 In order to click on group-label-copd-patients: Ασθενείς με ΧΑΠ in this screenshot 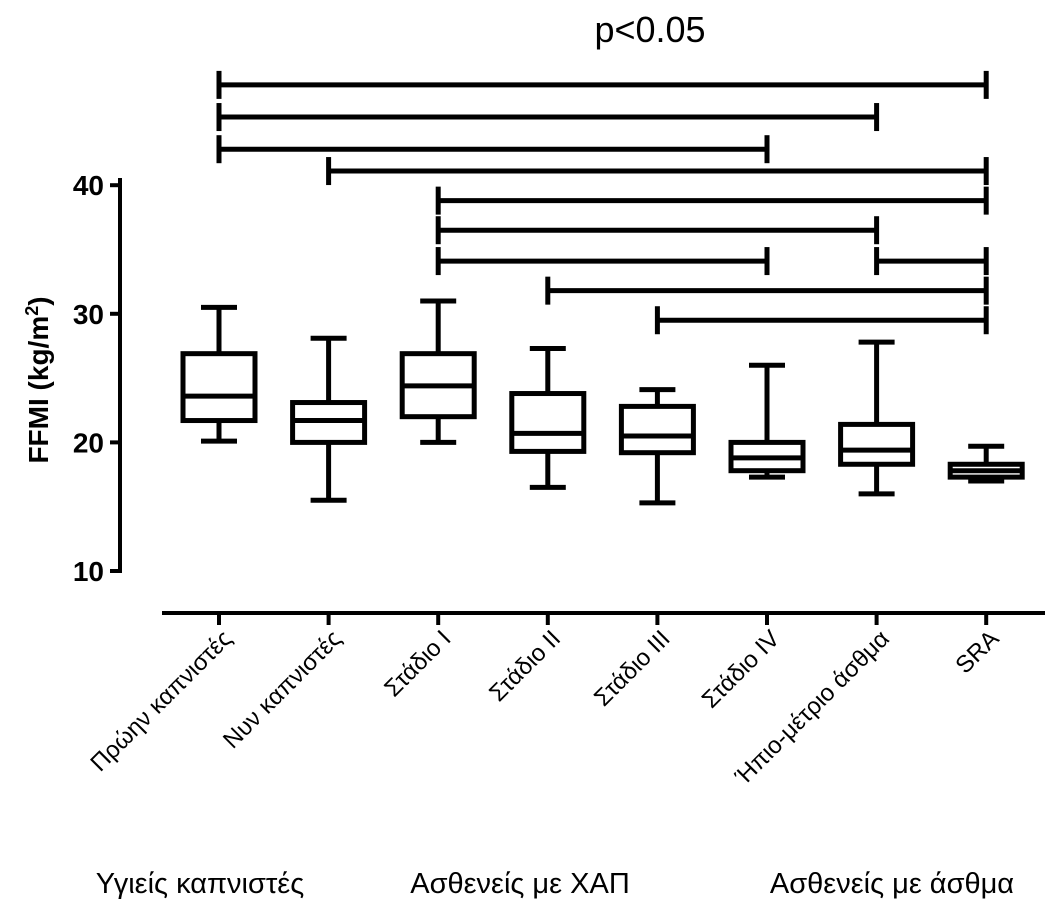, I will do `click(520, 884)`.